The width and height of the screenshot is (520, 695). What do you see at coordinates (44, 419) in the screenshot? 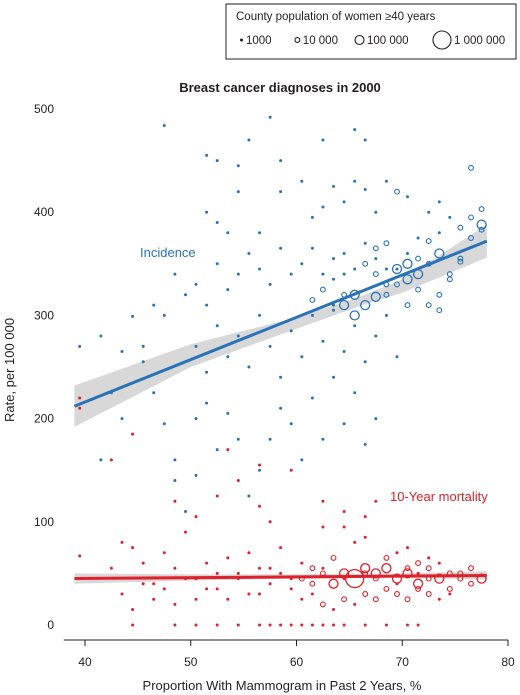
I see `y-tick-label: 200` at bounding box center [44, 419].